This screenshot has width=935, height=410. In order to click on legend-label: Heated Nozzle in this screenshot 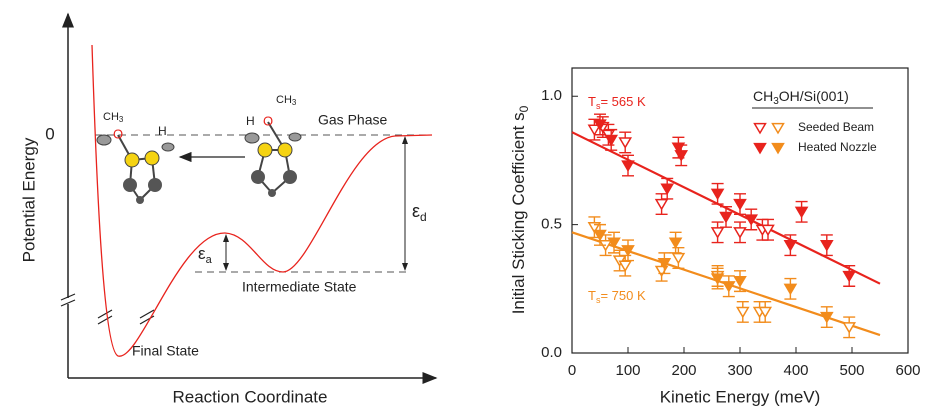, I will do `click(837, 147)`.